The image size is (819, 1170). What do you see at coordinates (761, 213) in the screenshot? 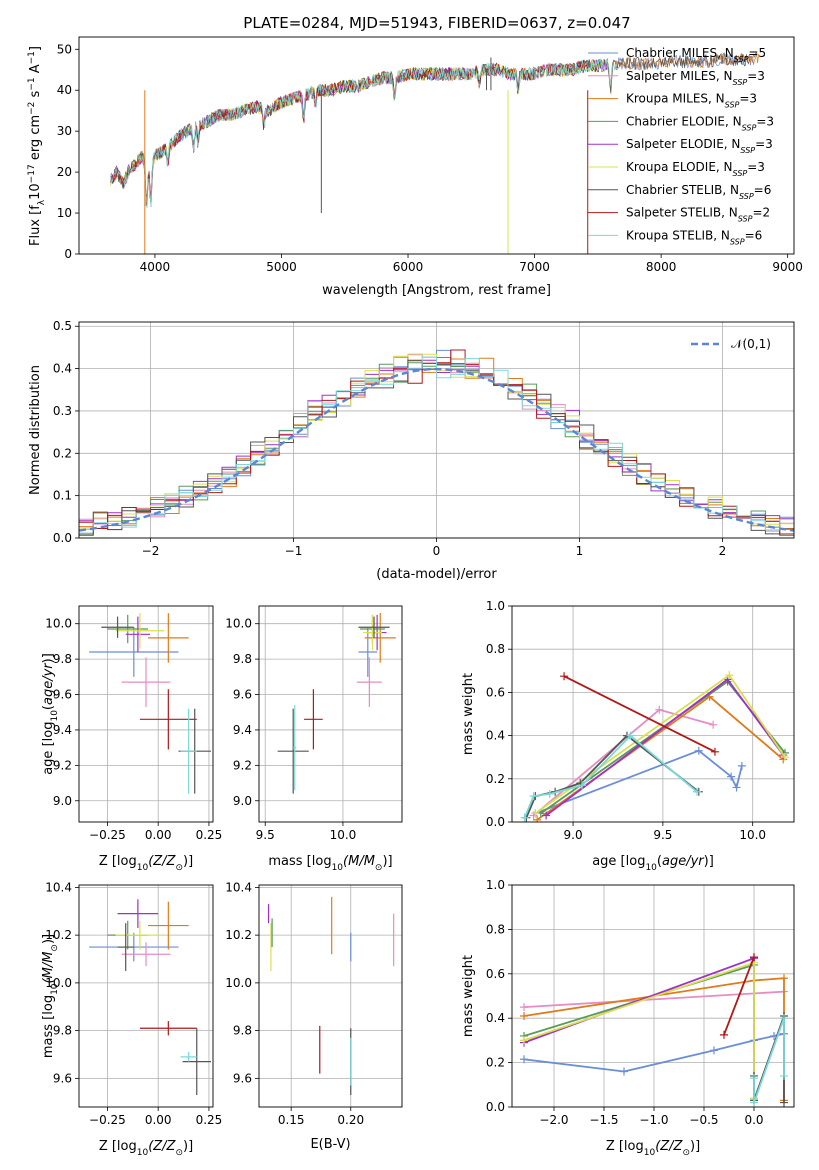
I see `legend-nssp: =2` at bounding box center [761, 213].